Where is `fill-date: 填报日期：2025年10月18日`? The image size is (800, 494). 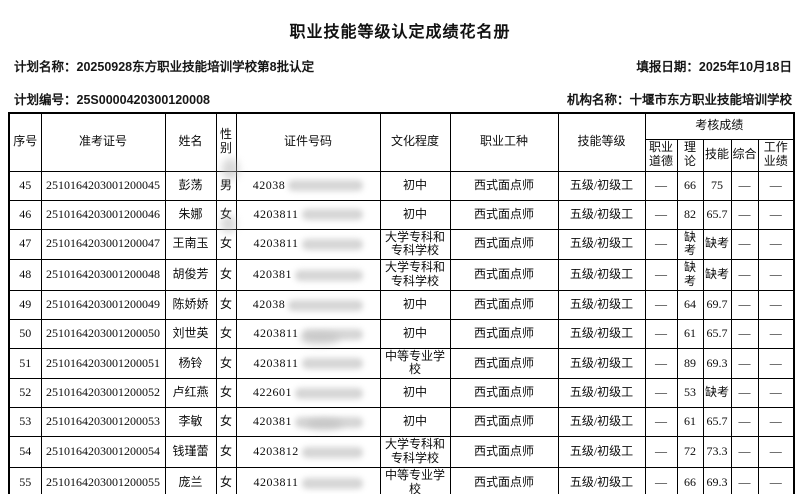
fill-date: 填报日期：2025年10月18日 is located at coordinates (714, 65).